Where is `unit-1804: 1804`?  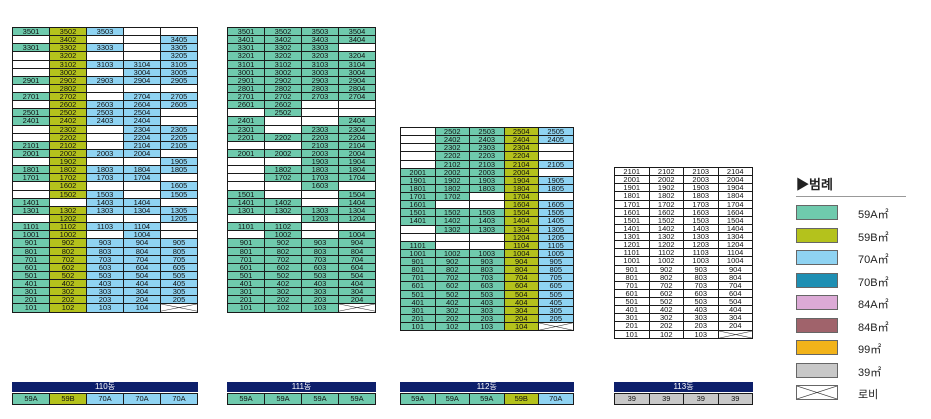 unit-1804: 1804 is located at coordinates (735, 196).